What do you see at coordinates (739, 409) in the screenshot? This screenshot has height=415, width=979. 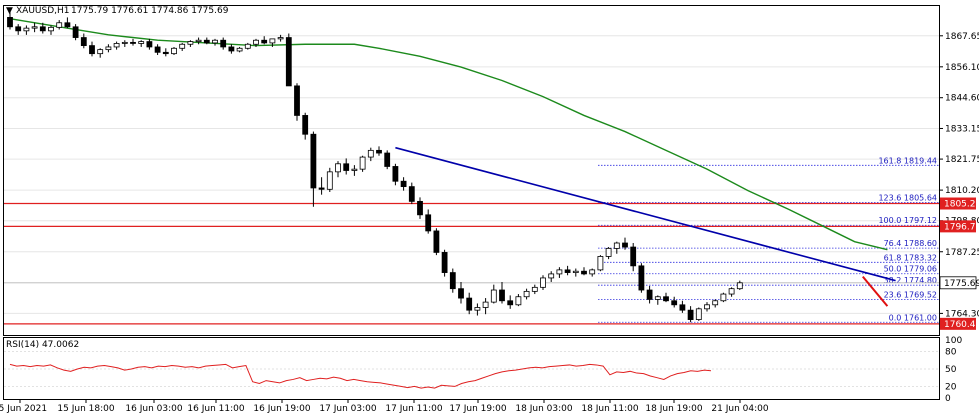 I see `x-tick-label: 21 Jun 04:00` at bounding box center [739, 409].